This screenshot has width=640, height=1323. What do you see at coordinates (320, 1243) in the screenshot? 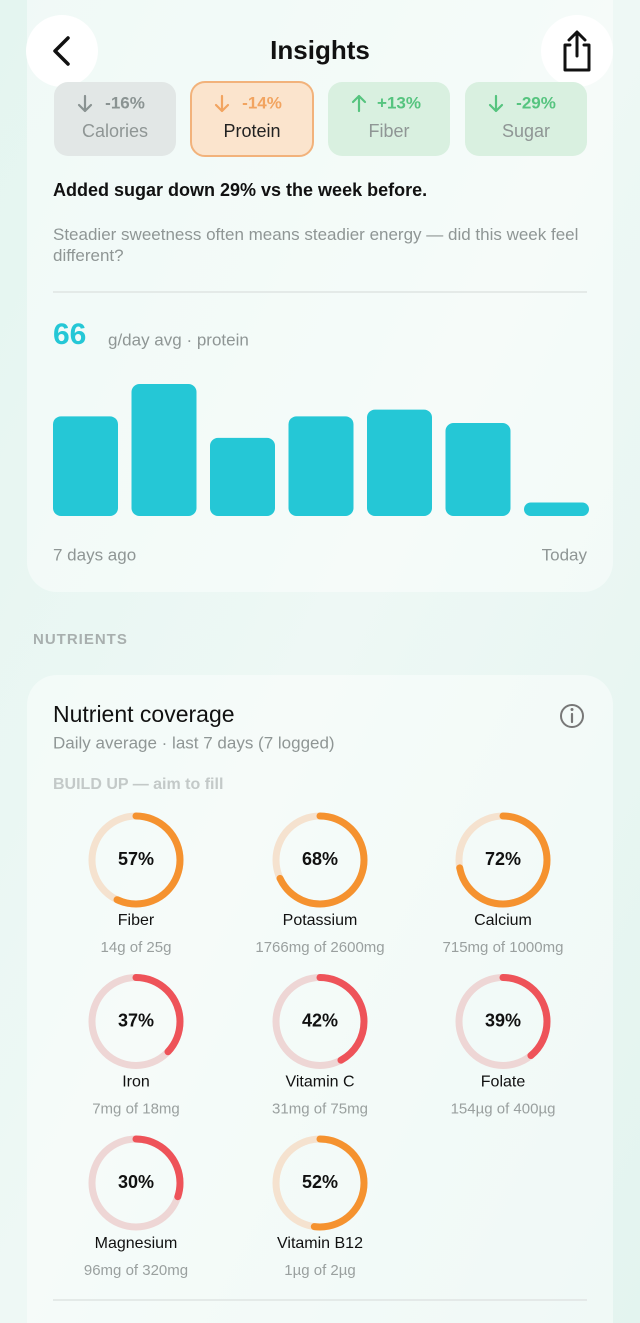
I see `nutrient-name: Vitamin B12` at bounding box center [320, 1243].